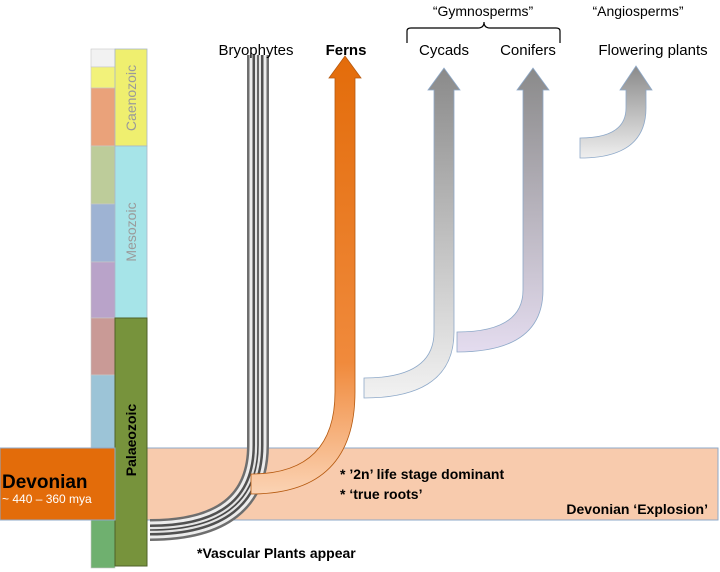  Describe the element at coordinates (276, 553) in the screenshot. I see `vascular-plants-note: *Vascular Plants appear` at that location.